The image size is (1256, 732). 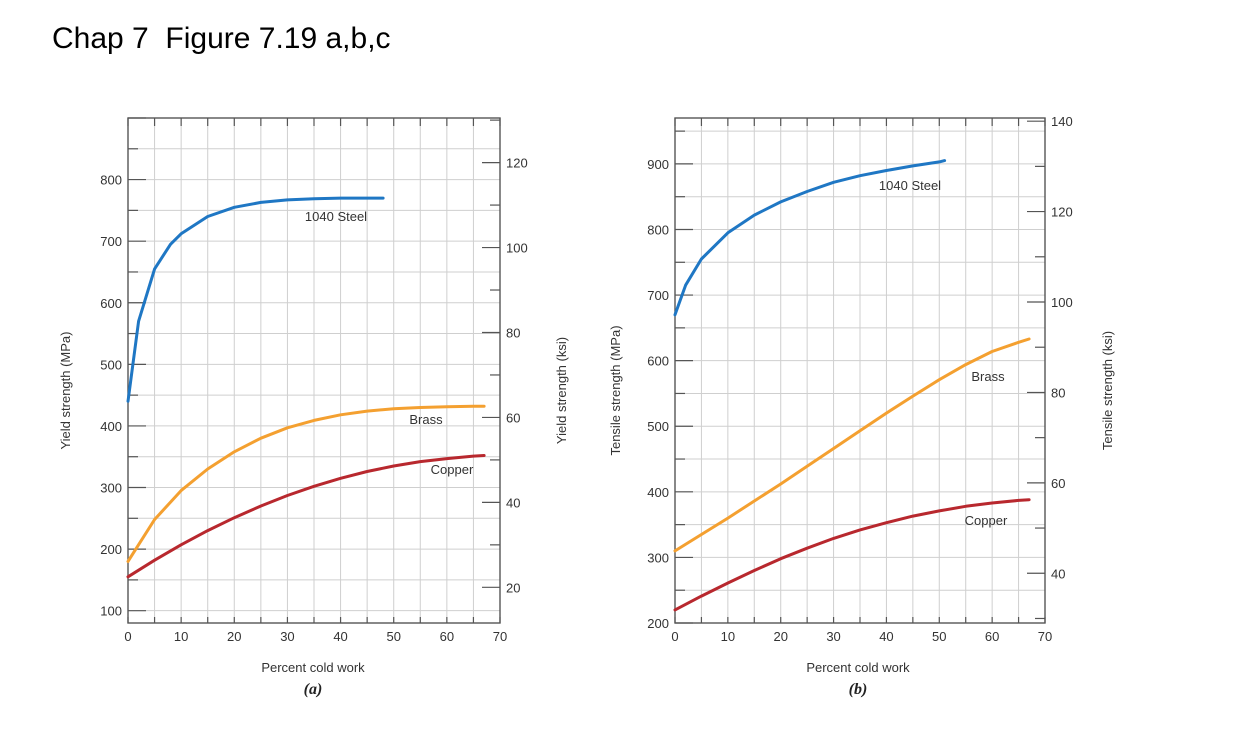 What do you see at coordinates (1107, 390) in the screenshot?
I see `y-right-axis-title: Tensile strength (ksi)` at bounding box center [1107, 390].